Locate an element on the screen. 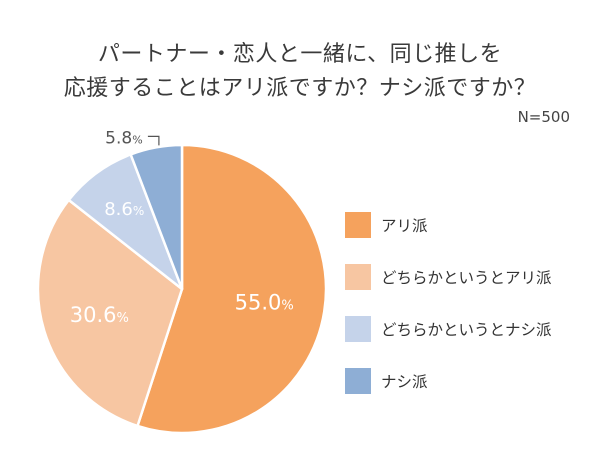 The image size is (600, 470). data-label-nashi: 5.8% is located at coordinates (124, 138).